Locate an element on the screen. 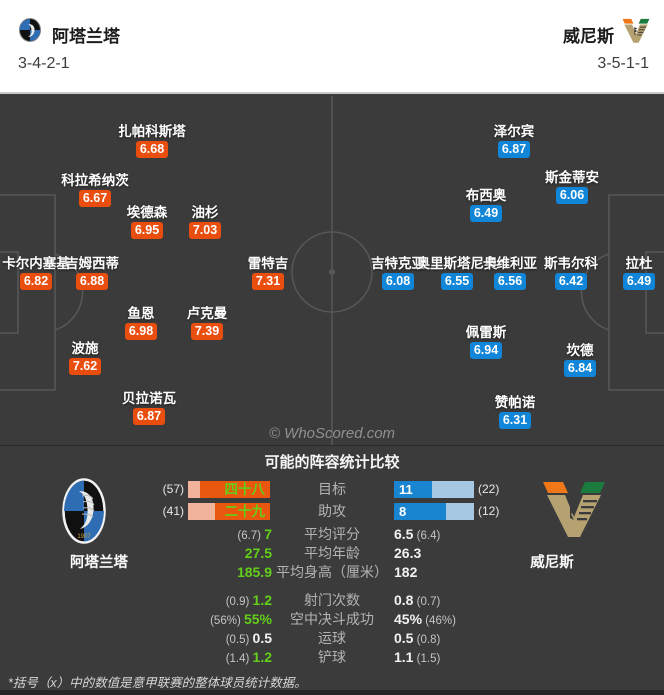  player-rating-badge: 6.31 is located at coordinates (515, 420).